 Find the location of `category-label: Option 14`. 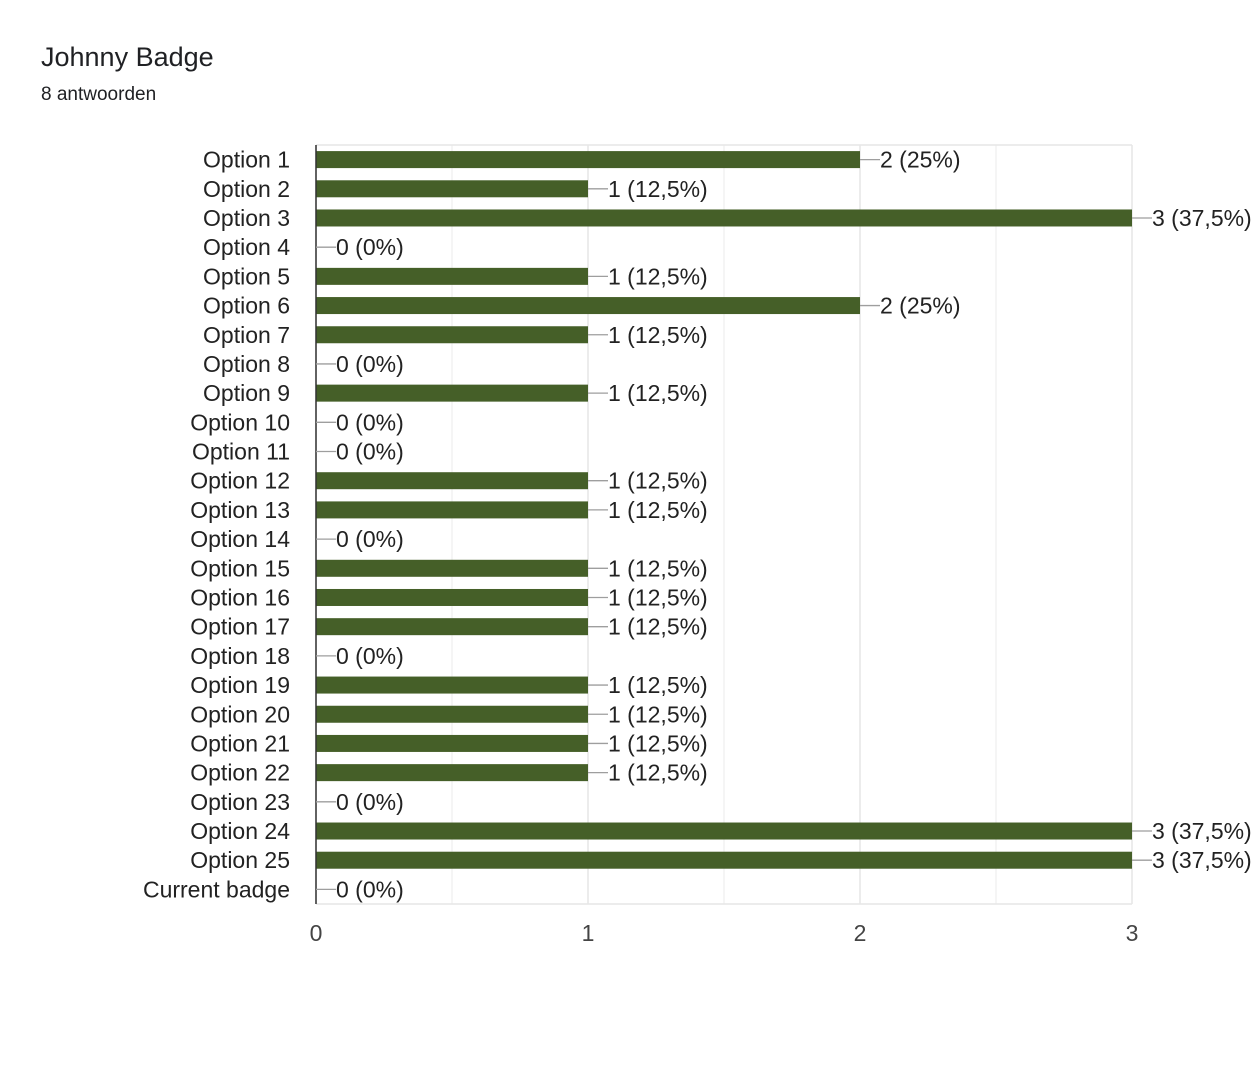

category-label: Option 14 is located at coordinates (240, 539).